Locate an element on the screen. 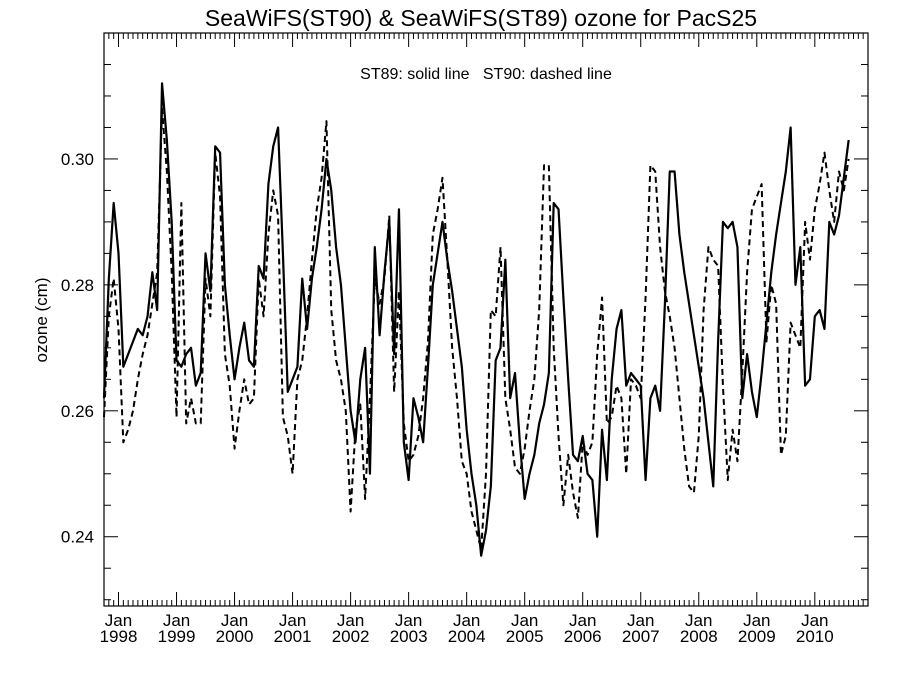  y-tick-label: 0.26 is located at coordinates (77, 411).